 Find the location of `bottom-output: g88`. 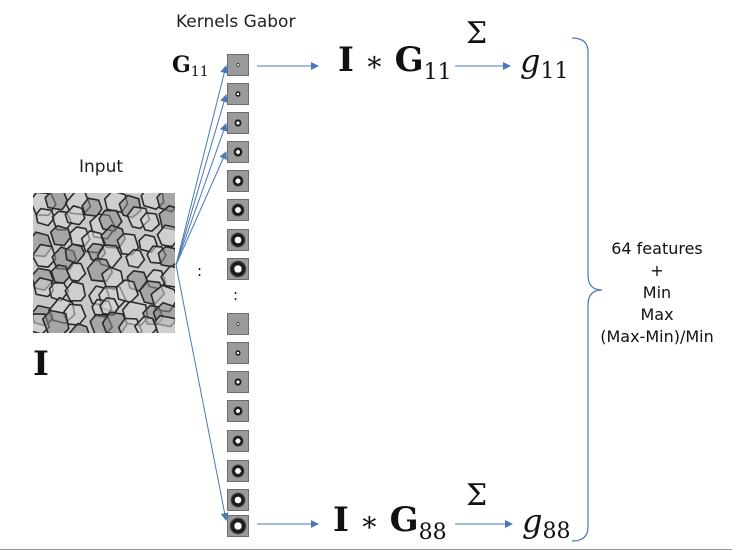

bottom-output: g88 is located at coordinates (546, 523).